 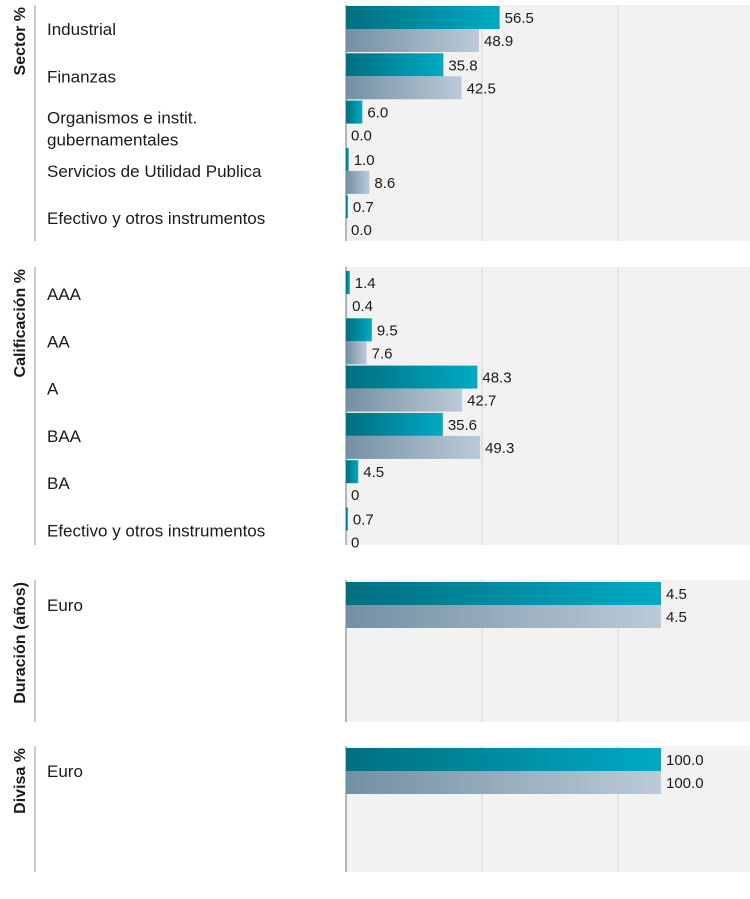 What do you see at coordinates (53, 389) in the screenshot?
I see `category-label: A` at bounding box center [53, 389].